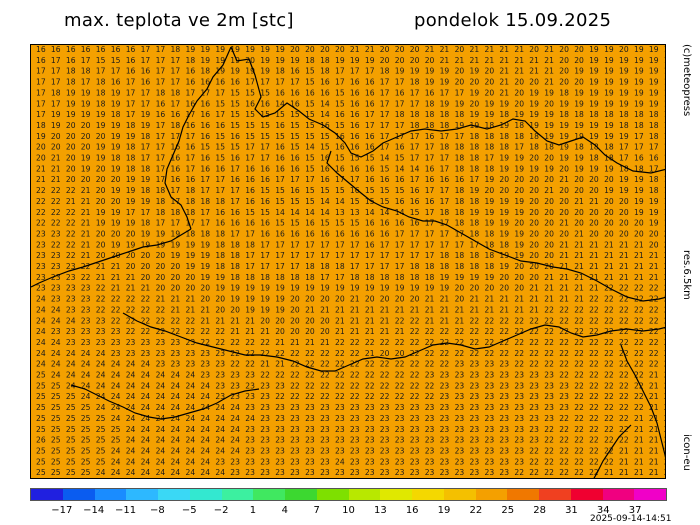 The width and height of the screenshot is (700, 525). What do you see at coordinates (86, 407) in the screenshot?
I see `temperature-value: 25` at bounding box center [86, 407].